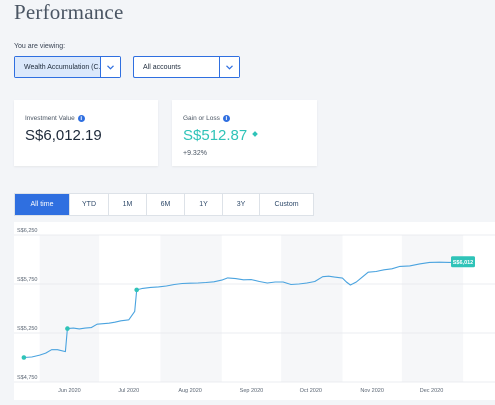 This screenshot has height=405, width=495. I want to click on gain-loss-percent: +9.32%, so click(195, 153).